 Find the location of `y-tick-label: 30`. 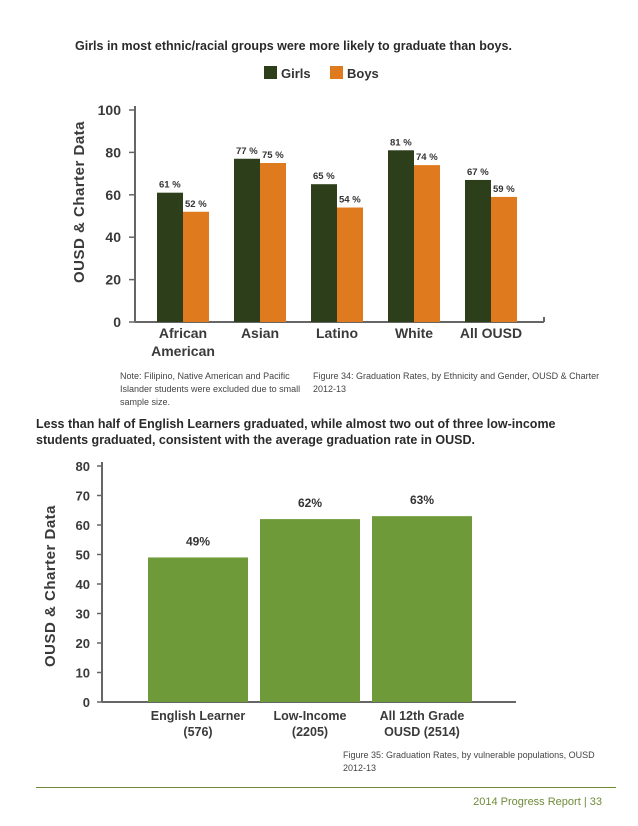

y-tick-label: 30 is located at coordinates (83, 614).